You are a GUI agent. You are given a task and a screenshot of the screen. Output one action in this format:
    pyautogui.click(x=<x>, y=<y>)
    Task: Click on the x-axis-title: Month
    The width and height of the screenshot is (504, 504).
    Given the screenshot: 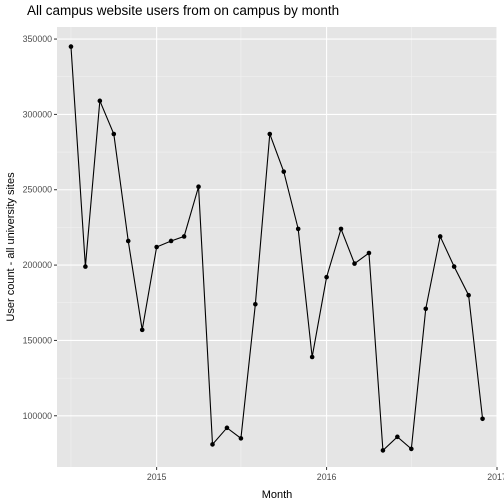 What is the action you would take?
    pyautogui.click(x=277, y=495)
    